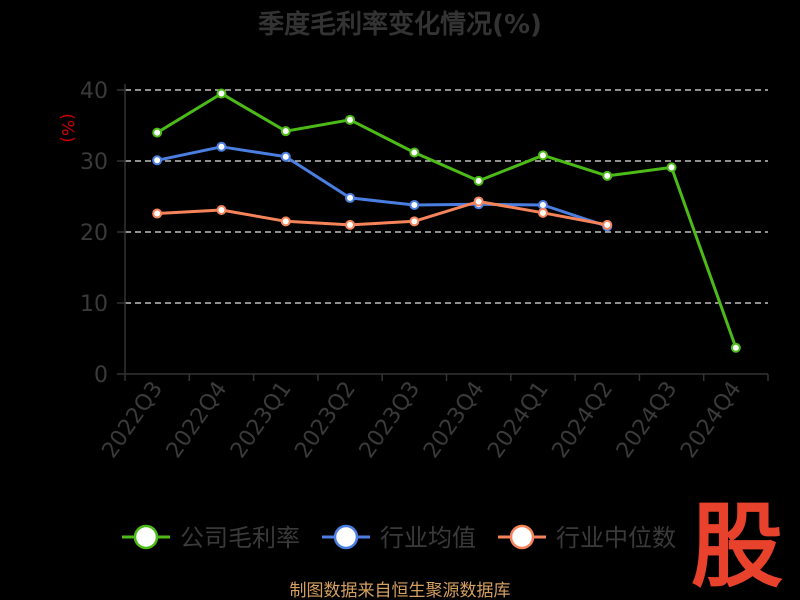  Describe the element at coordinates (518, 420) in the screenshot. I see `x-tick-label: 2024Q1` at that location.